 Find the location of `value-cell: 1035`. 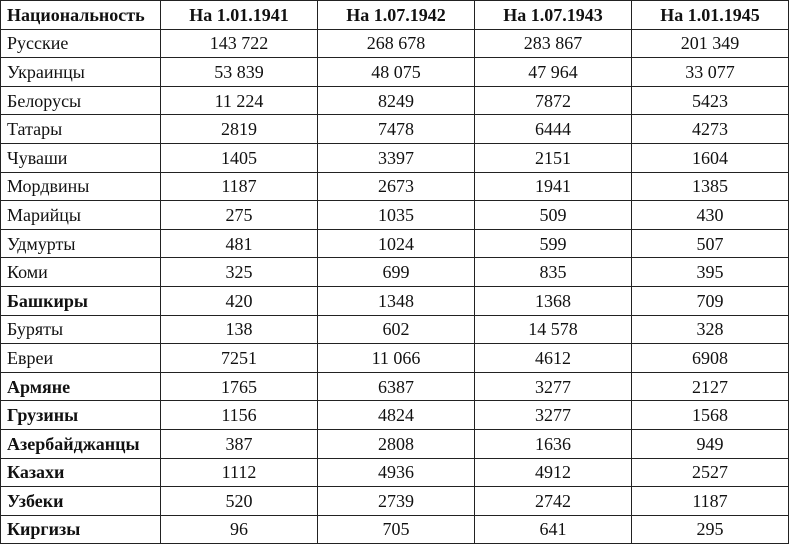

value-cell: 1035 is located at coordinates (396, 215).